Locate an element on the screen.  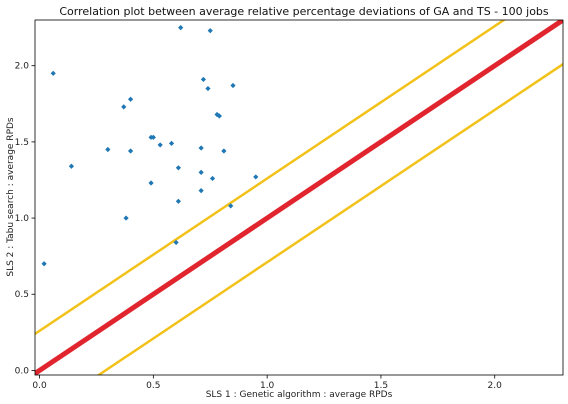
y-tick-label: 0.0 is located at coordinates (22, 371).